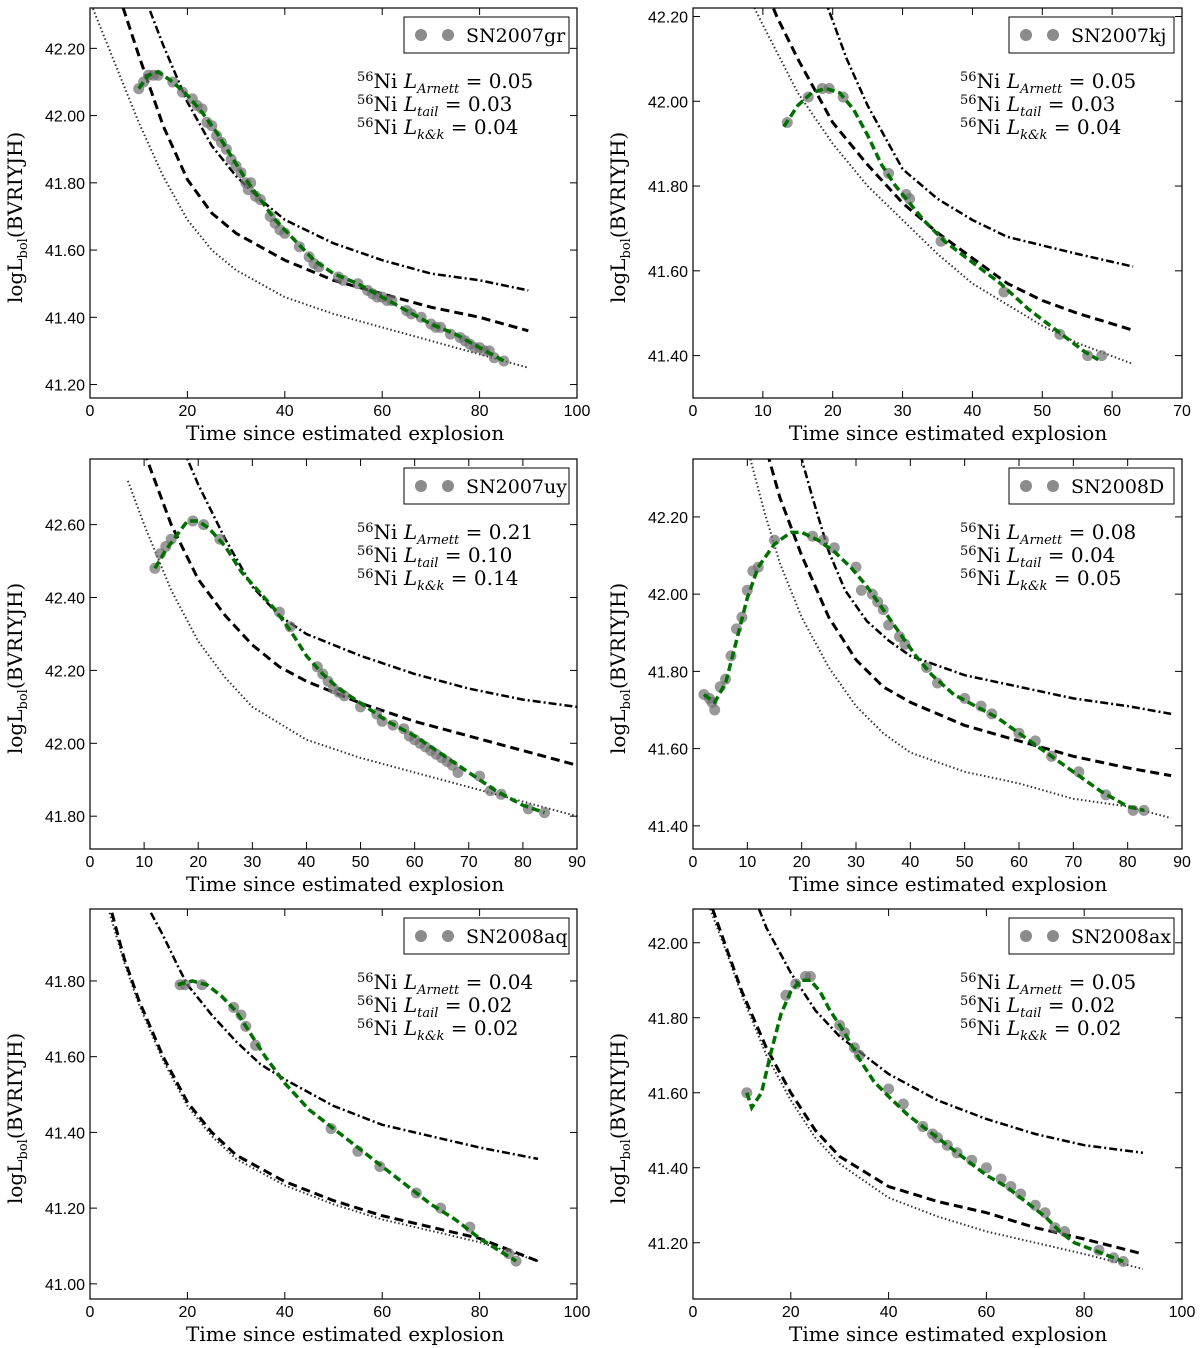 The image size is (1200, 1348). I want to click on annotation-ni-kk: 56Ni Lk&k = 0.14, so click(437, 580).